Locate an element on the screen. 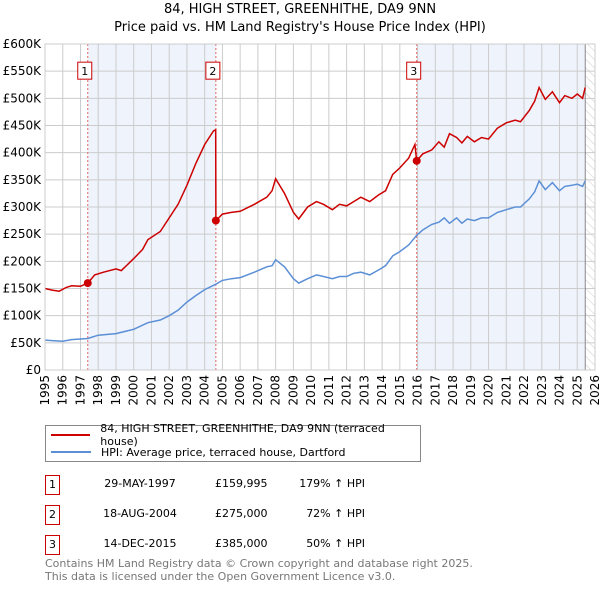  x-tick-label: 1995 is located at coordinates (45, 390).